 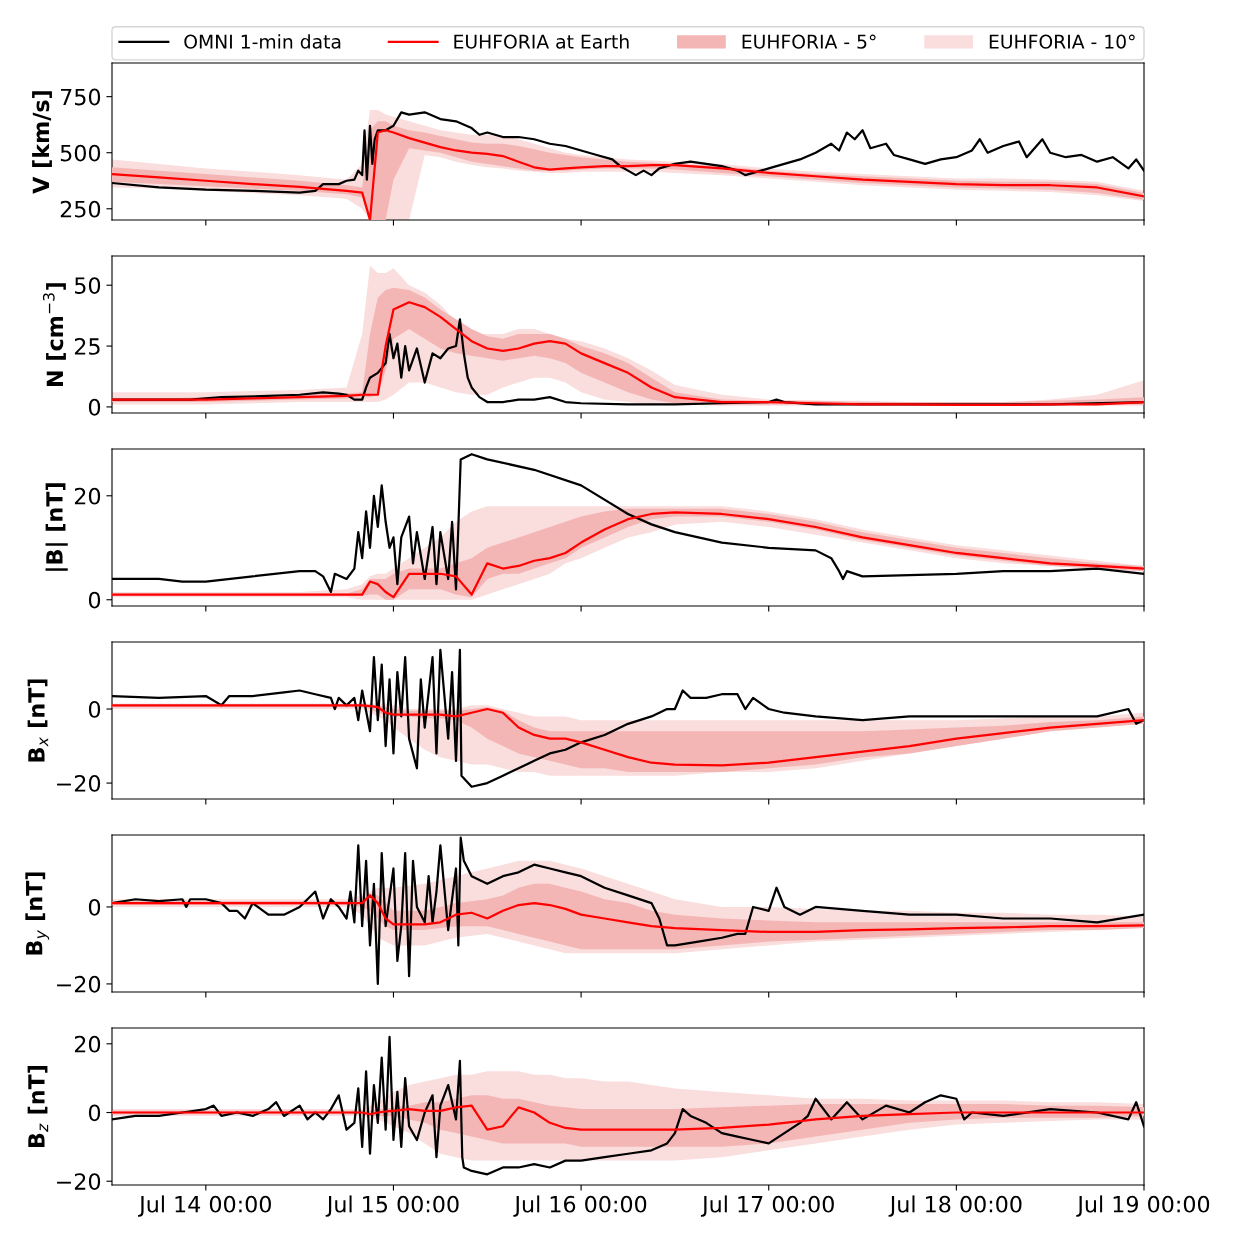 What do you see at coordinates (262, 41) in the screenshot?
I see `legend-label: OMNI 1-min data` at bounding box center [262, 41].